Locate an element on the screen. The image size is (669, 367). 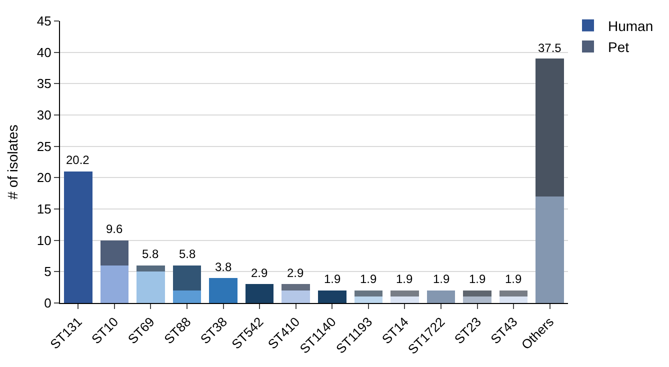
y-tick-label: 35 is located at coordinates (44, 84).